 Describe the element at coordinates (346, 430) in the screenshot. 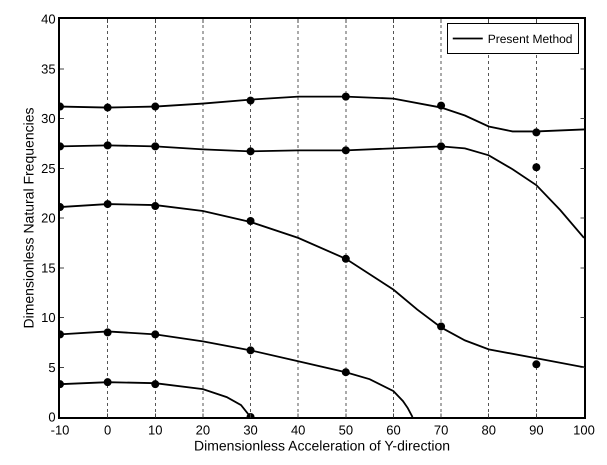

I see `x-tick-label: 50` at that location.